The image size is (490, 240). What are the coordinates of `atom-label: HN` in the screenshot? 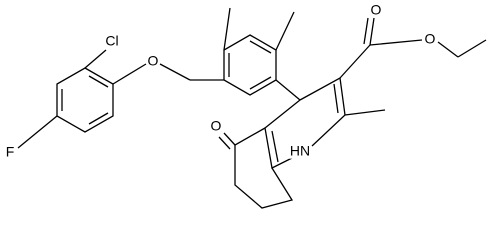 It's located at (300, 151).